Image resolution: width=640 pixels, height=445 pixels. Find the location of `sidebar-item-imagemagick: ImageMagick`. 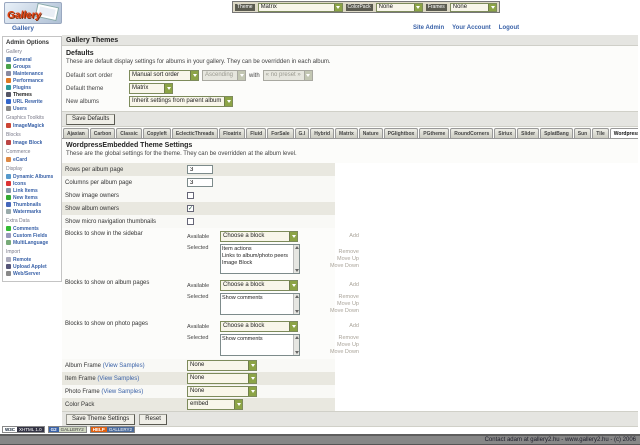

sidebar-item-imagemagick: ImageMagick is located at coordinates (32, 125).